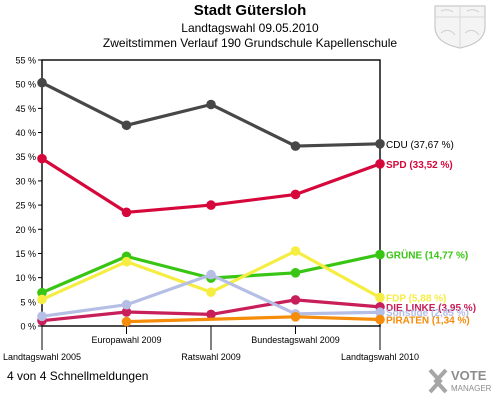  Describe the element at coordinates (420, 145) in the screenshot. I see `series-end-label: CDU (37,67 %)` at that location.